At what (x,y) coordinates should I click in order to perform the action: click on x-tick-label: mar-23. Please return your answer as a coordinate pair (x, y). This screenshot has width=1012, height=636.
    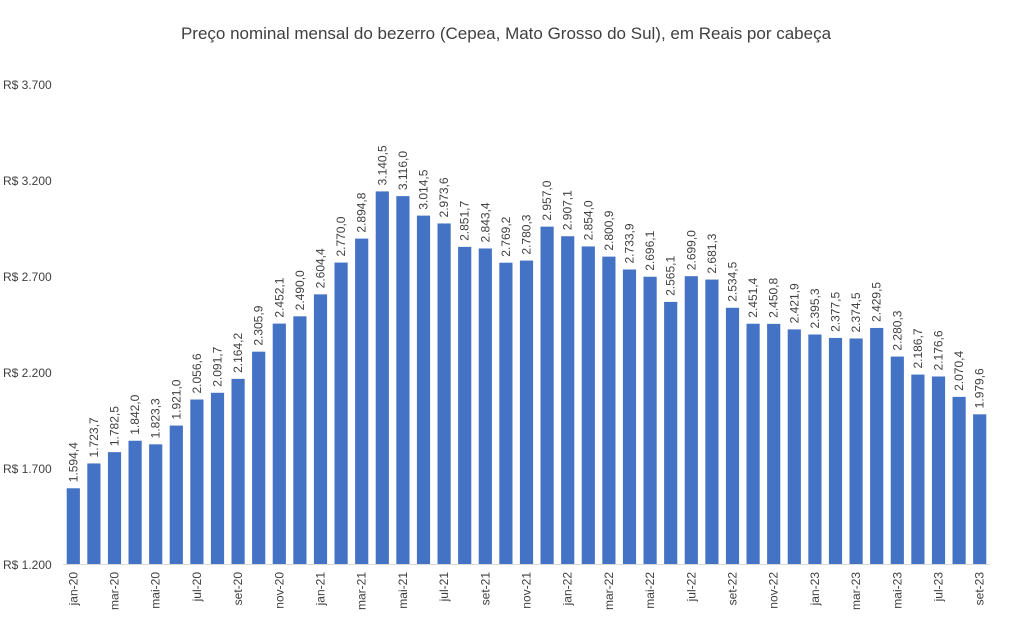
    Looking at the image, I should click on (856, 591).